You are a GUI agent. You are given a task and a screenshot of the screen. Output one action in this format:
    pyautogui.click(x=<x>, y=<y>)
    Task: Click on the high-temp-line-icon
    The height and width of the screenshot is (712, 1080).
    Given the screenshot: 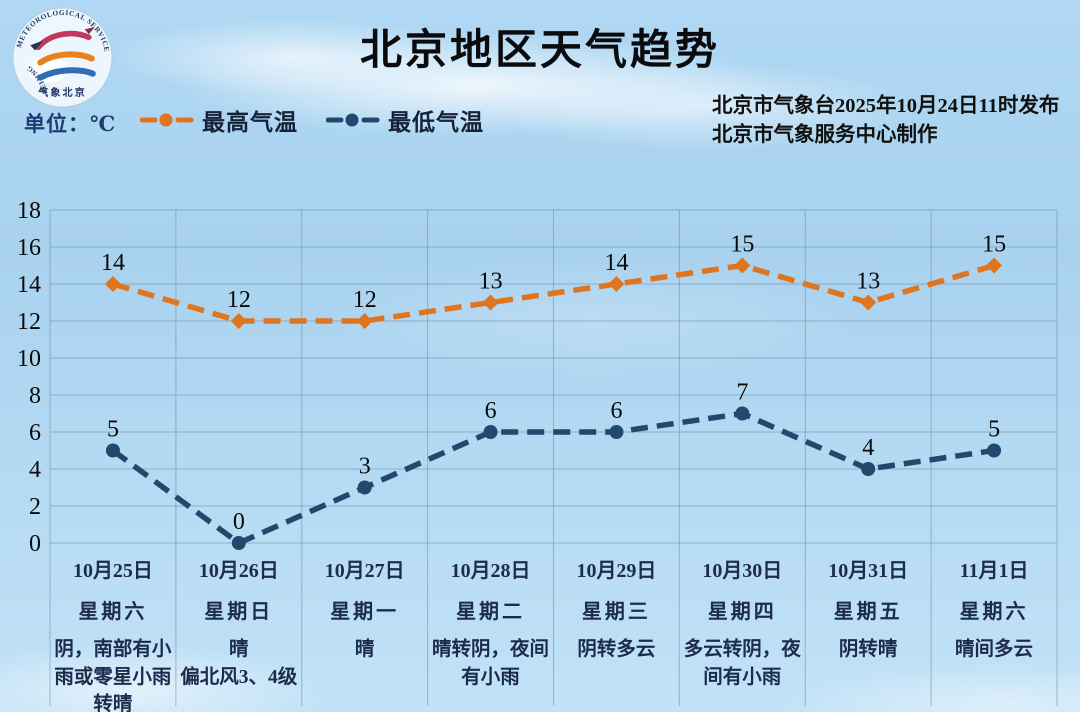 What is the action you would take?
    pyautogui.click(x=167, y=120)
    